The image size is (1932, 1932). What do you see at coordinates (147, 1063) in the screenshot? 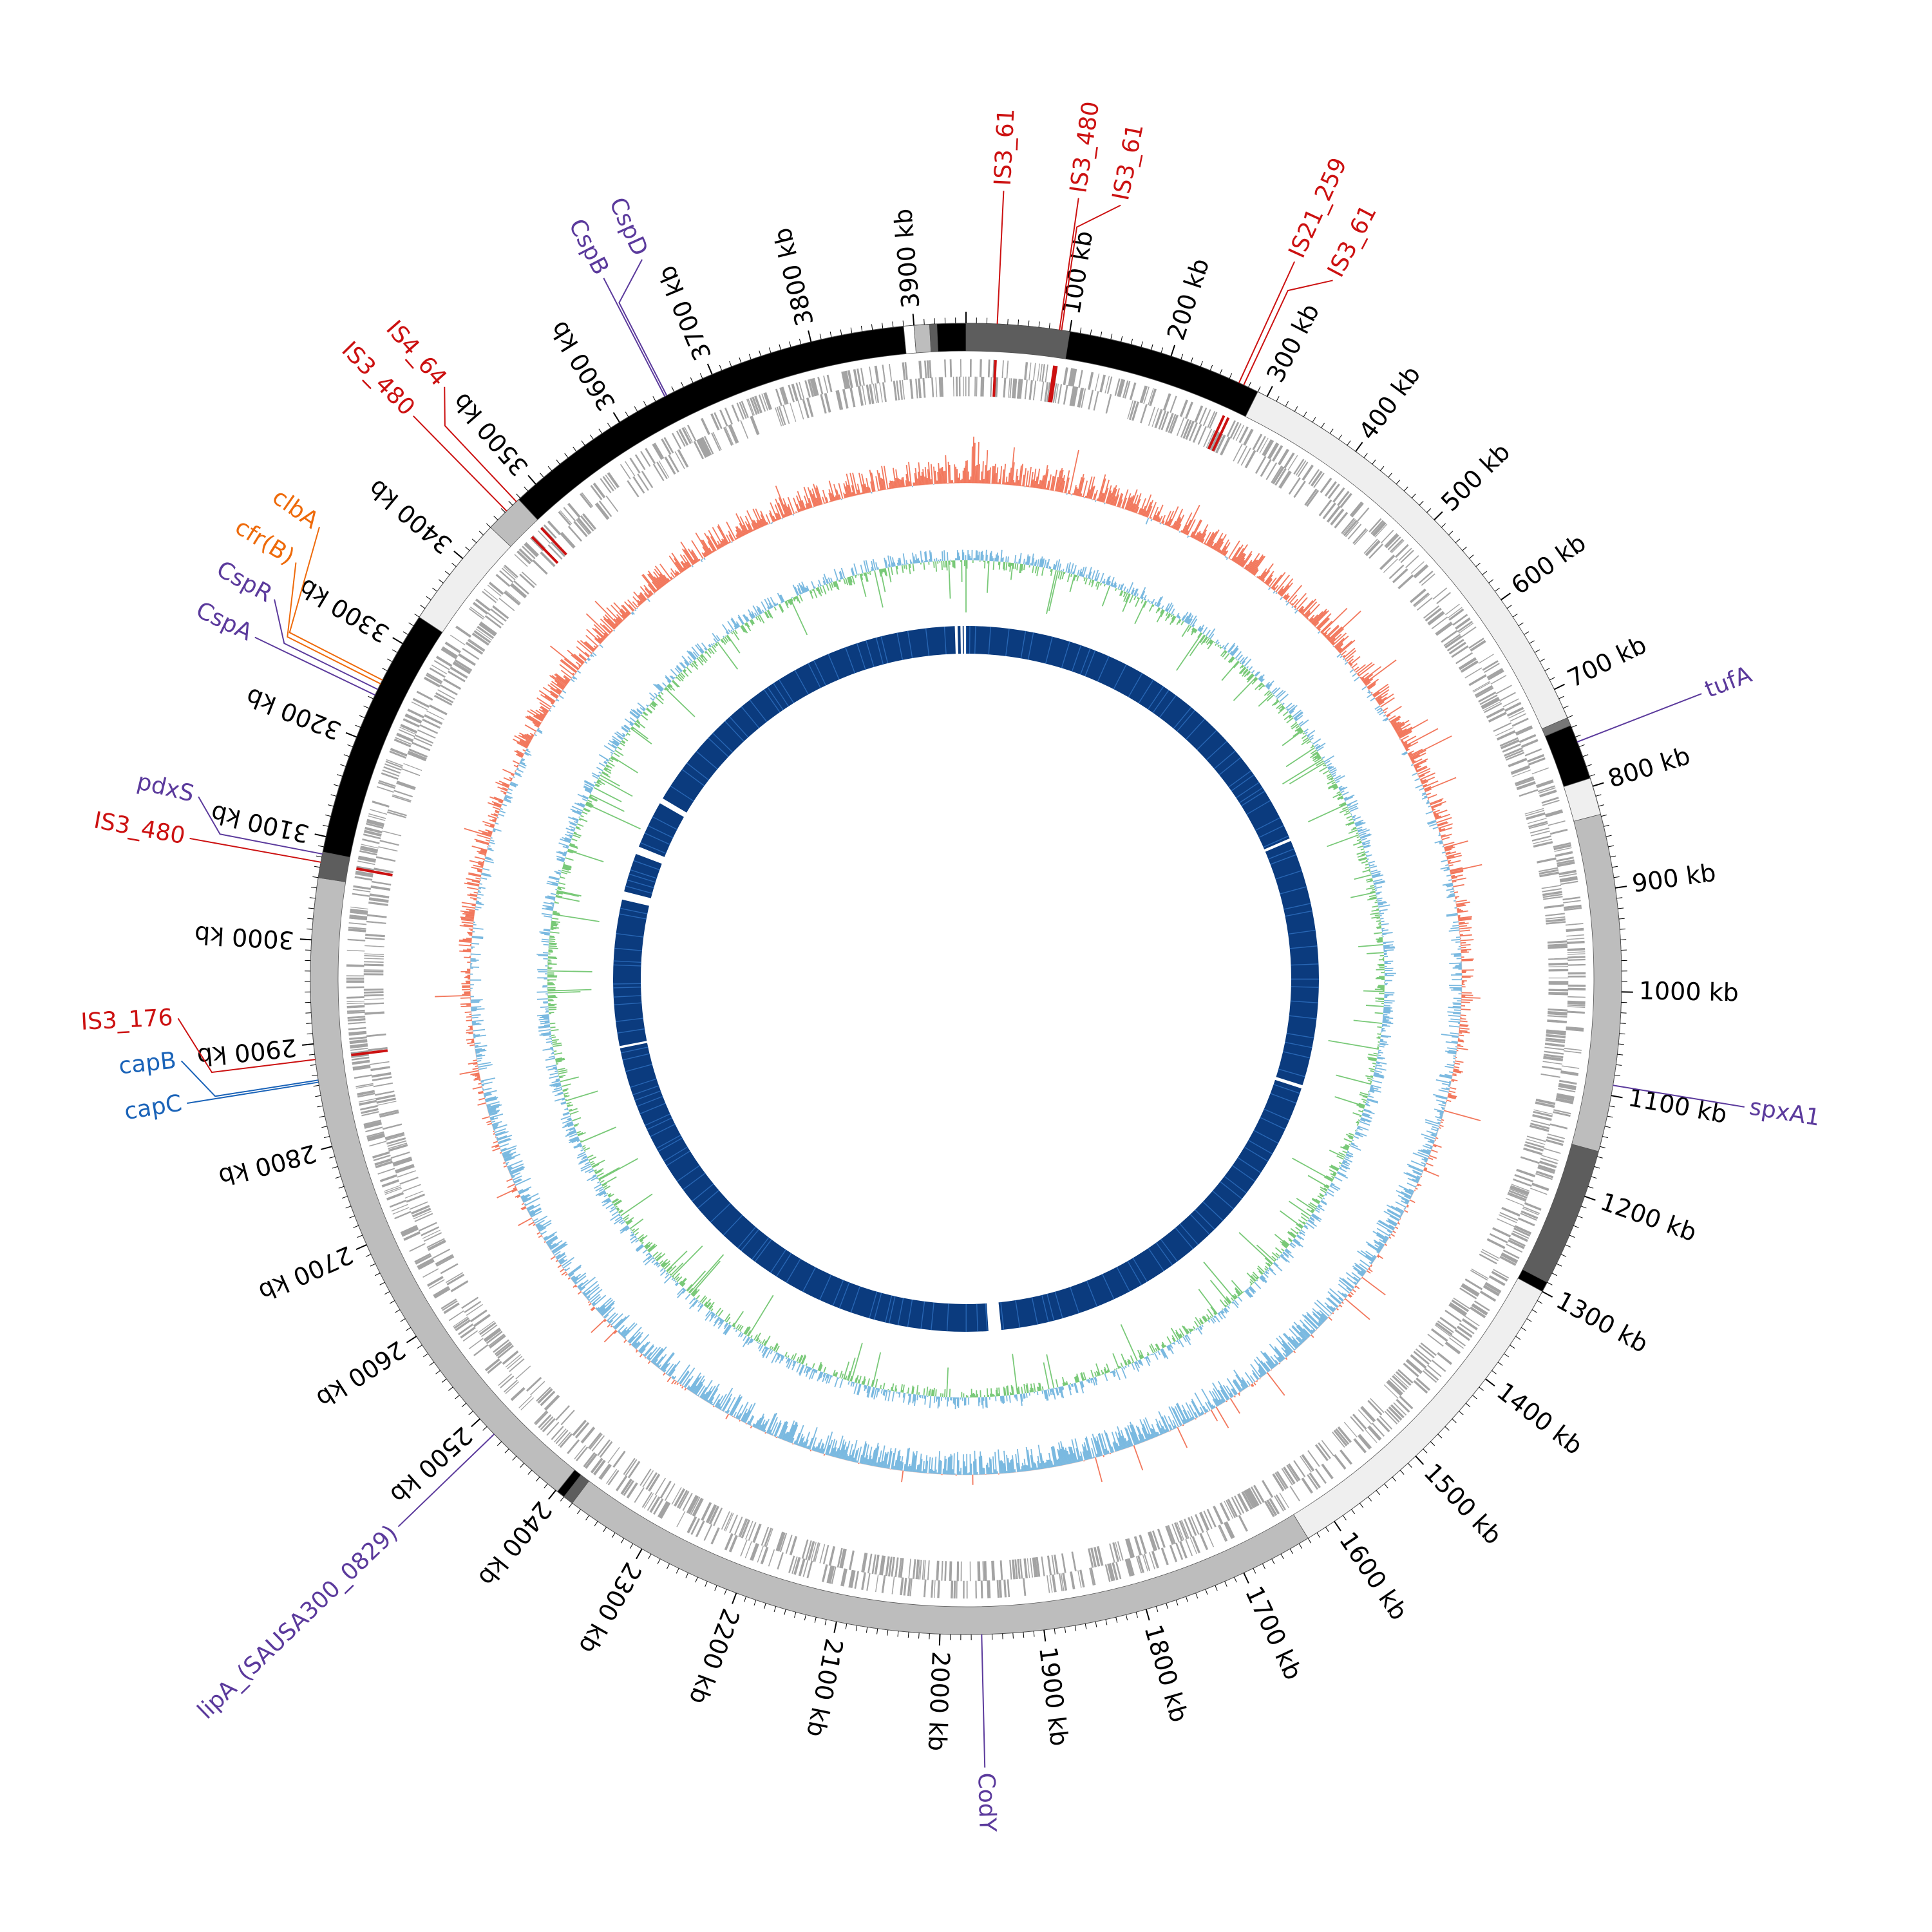
I see `annotation-label-capsule: capB` at bounding box center [147, 1063].